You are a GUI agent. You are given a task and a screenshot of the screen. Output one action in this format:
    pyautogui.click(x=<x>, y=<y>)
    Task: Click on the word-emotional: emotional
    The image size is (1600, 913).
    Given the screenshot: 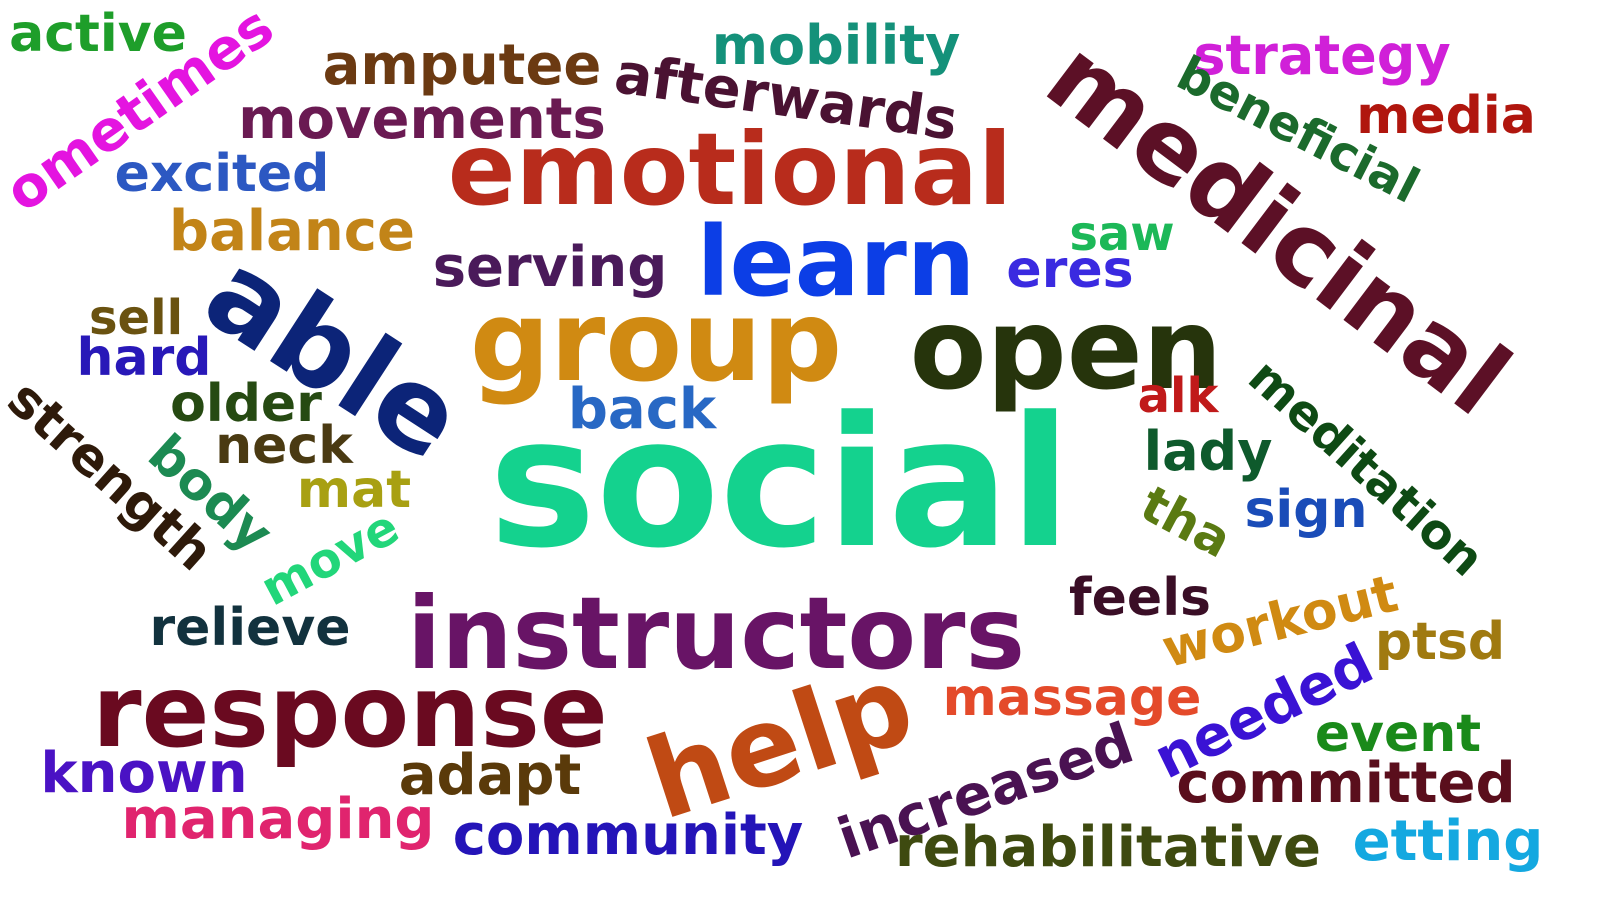 What is the action you would take?
    pyautogui.click(x=730, y=169)
    